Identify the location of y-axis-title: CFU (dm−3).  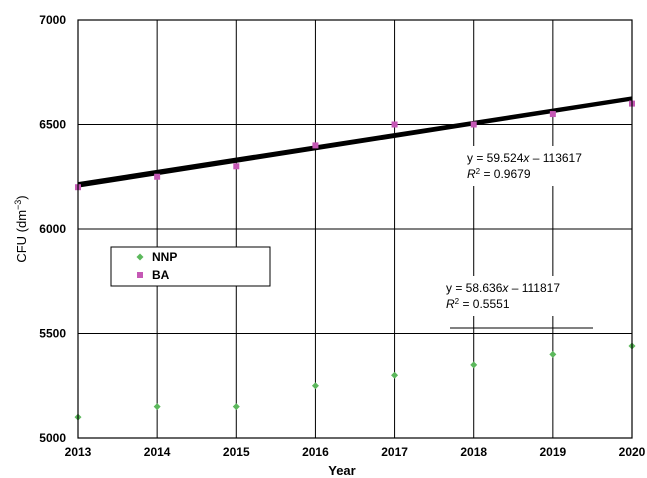
(21, 228).